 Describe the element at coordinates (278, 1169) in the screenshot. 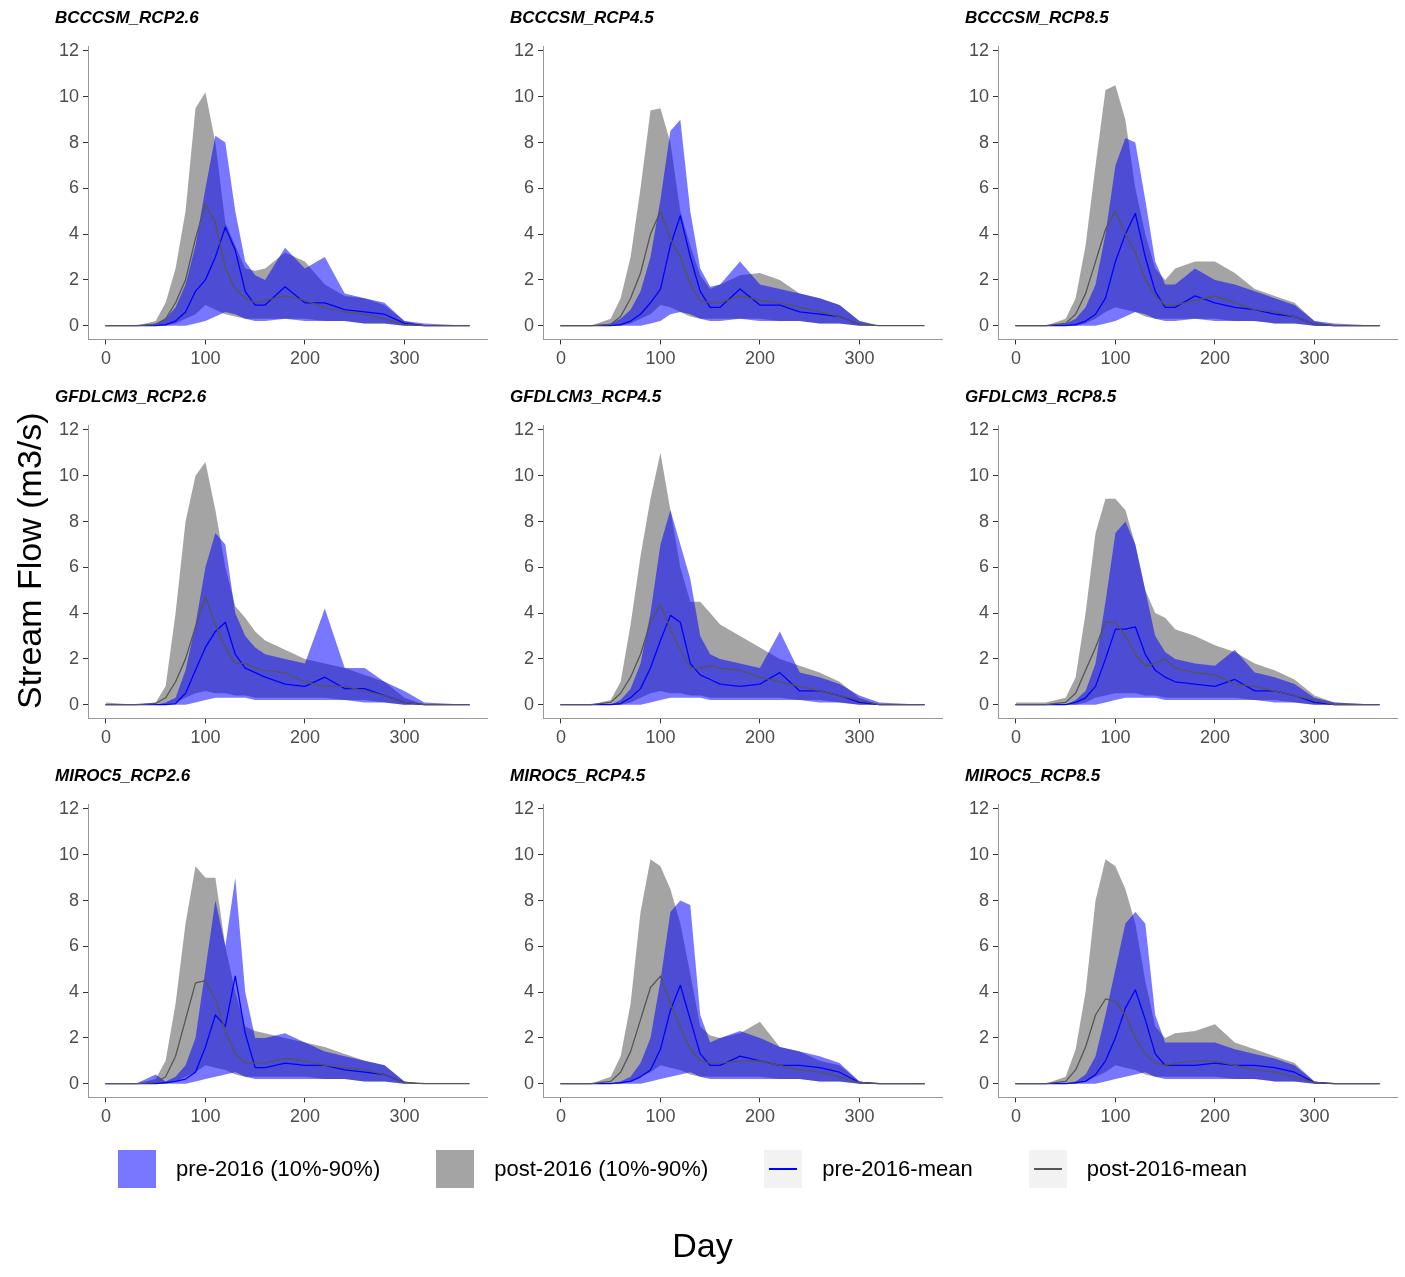

I see `text: pre-2016 (10%-90%)` at that location.